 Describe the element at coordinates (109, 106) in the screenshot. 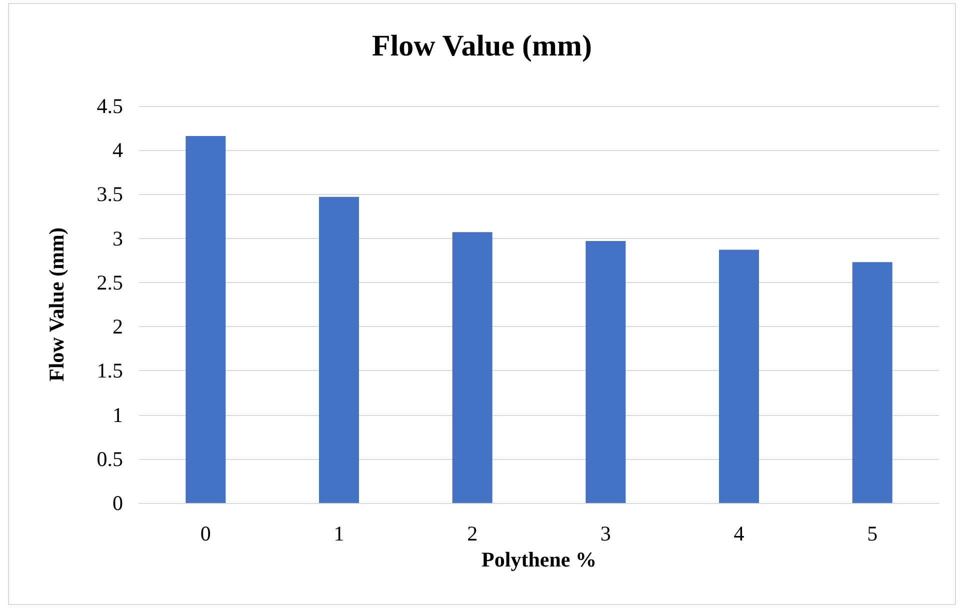

I see `y-tick-label: 4.5` at that location.